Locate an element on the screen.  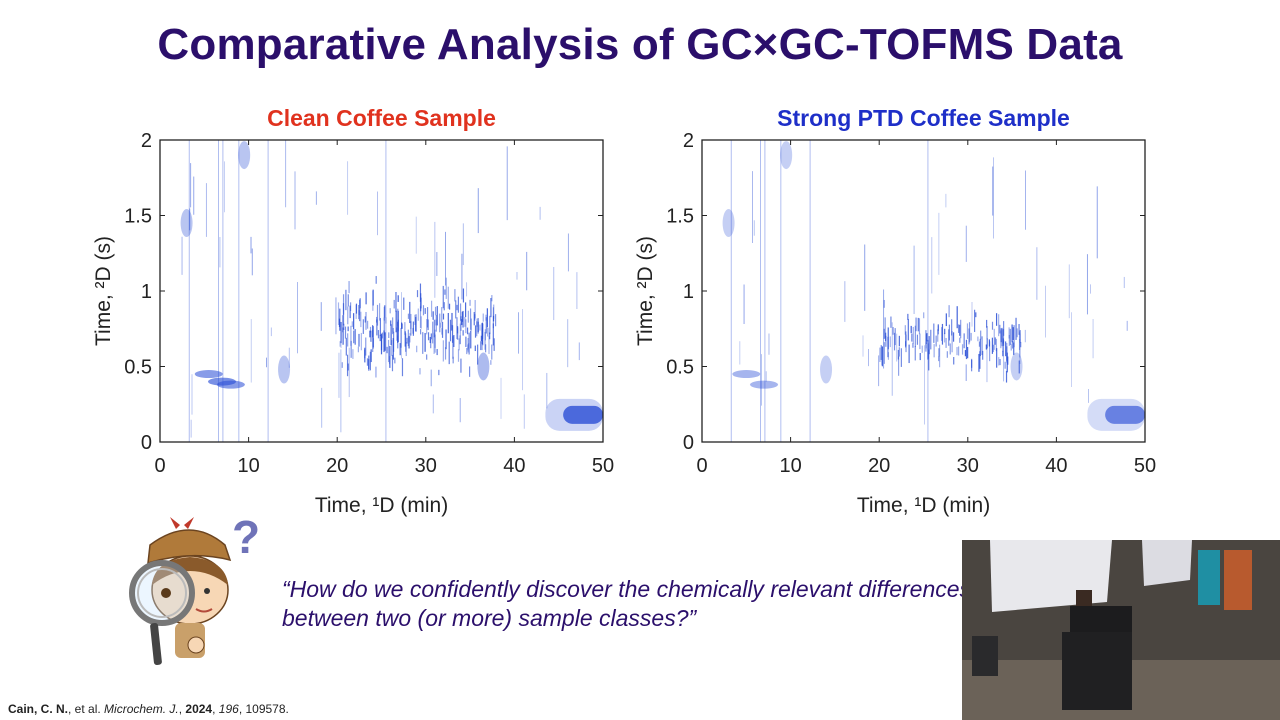
citation-author: Cain, C. N. is located at coordinates (38, 709).